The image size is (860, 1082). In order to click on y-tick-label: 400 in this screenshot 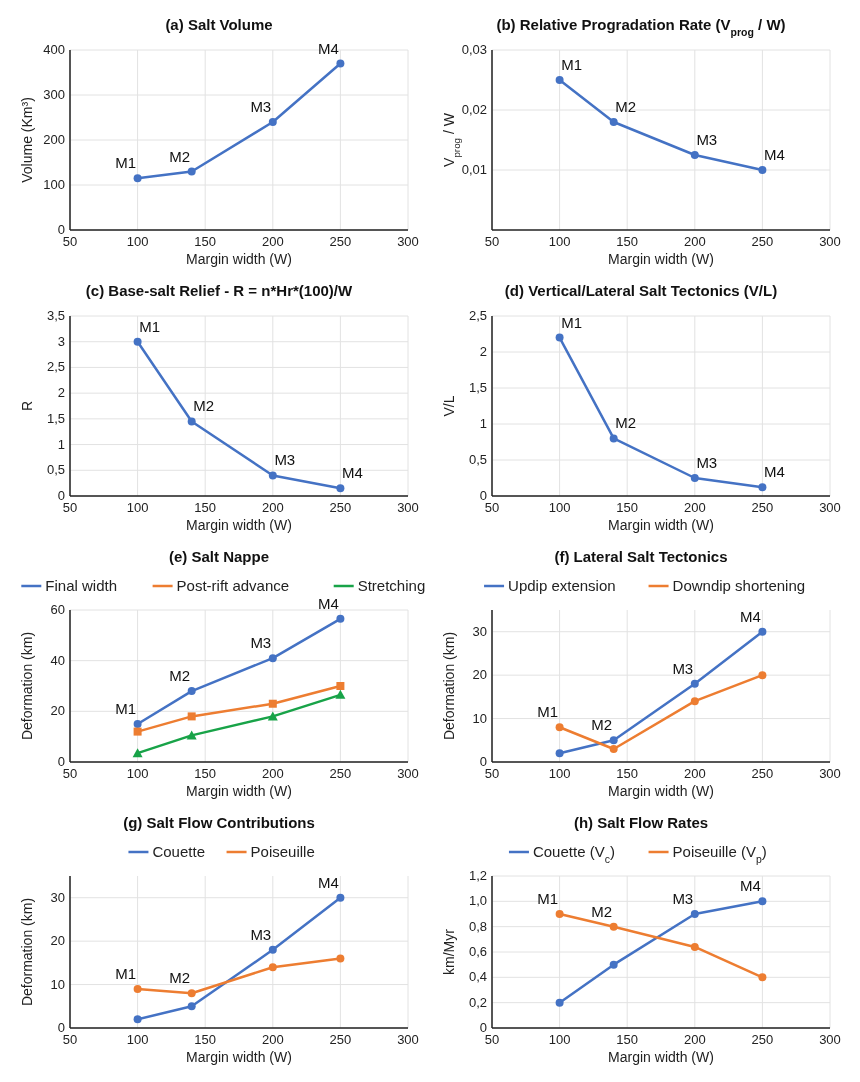, I will do `click(54, 49)`.